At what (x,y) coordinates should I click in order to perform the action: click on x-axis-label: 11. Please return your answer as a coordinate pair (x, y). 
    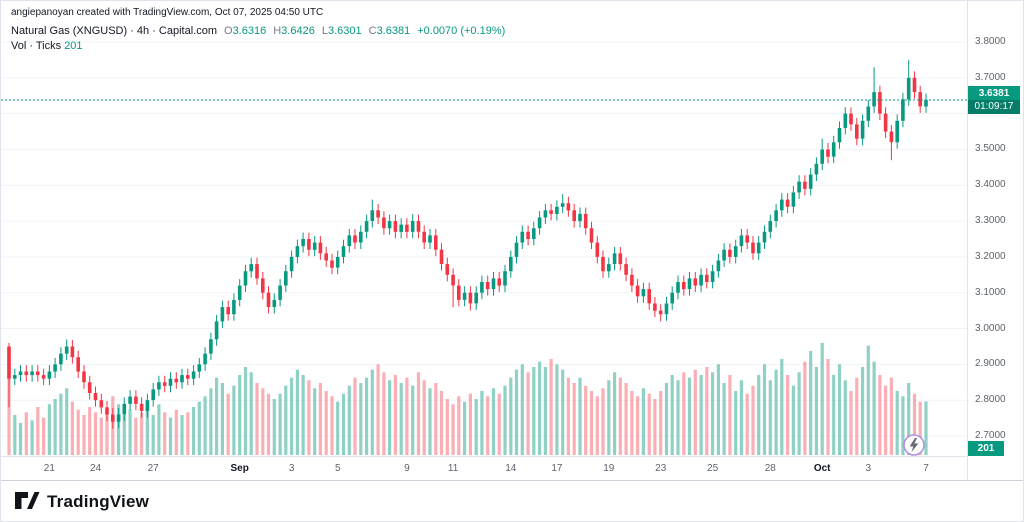
    Looking at the image, I should click on (453, 468).